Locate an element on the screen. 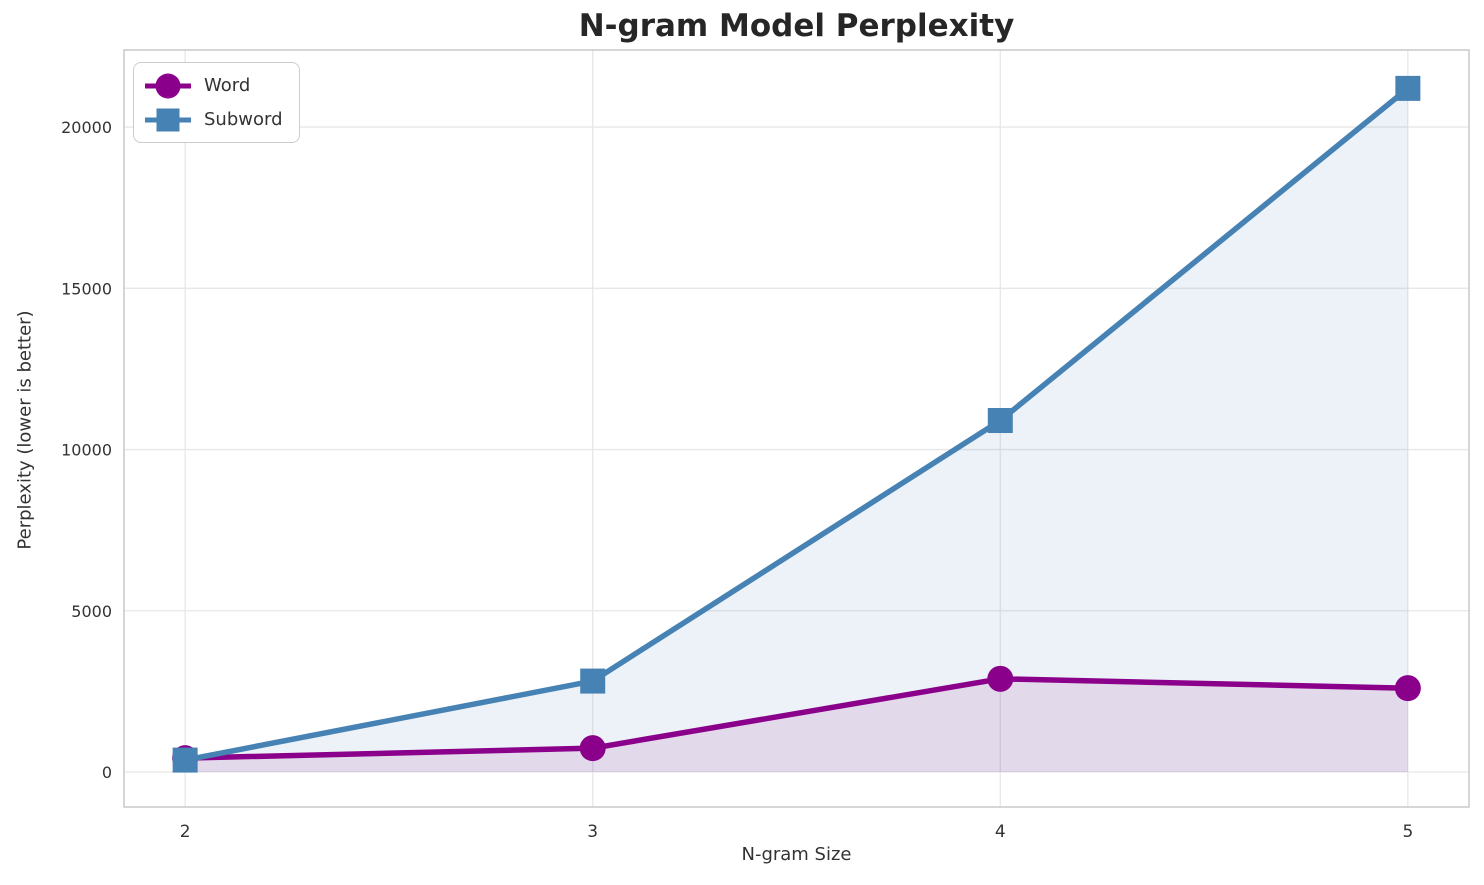 The image size is (1484, 885). legend-item-word: Word is located at coordinates (214, 85).